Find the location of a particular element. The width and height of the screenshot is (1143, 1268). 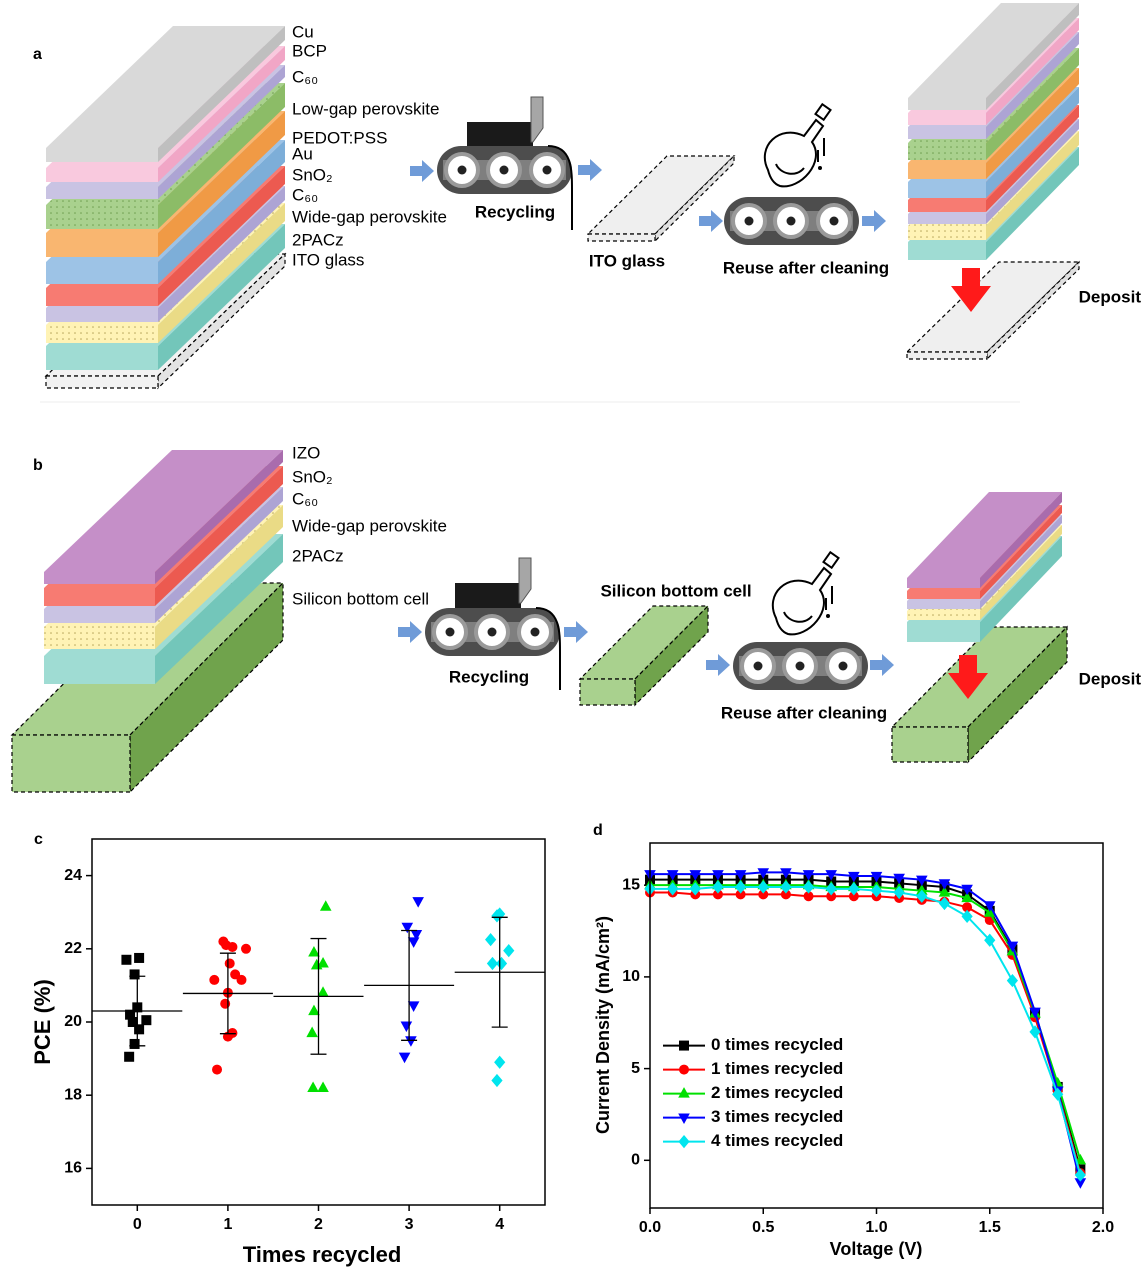

belt-line is located at coordinates (548, 648).